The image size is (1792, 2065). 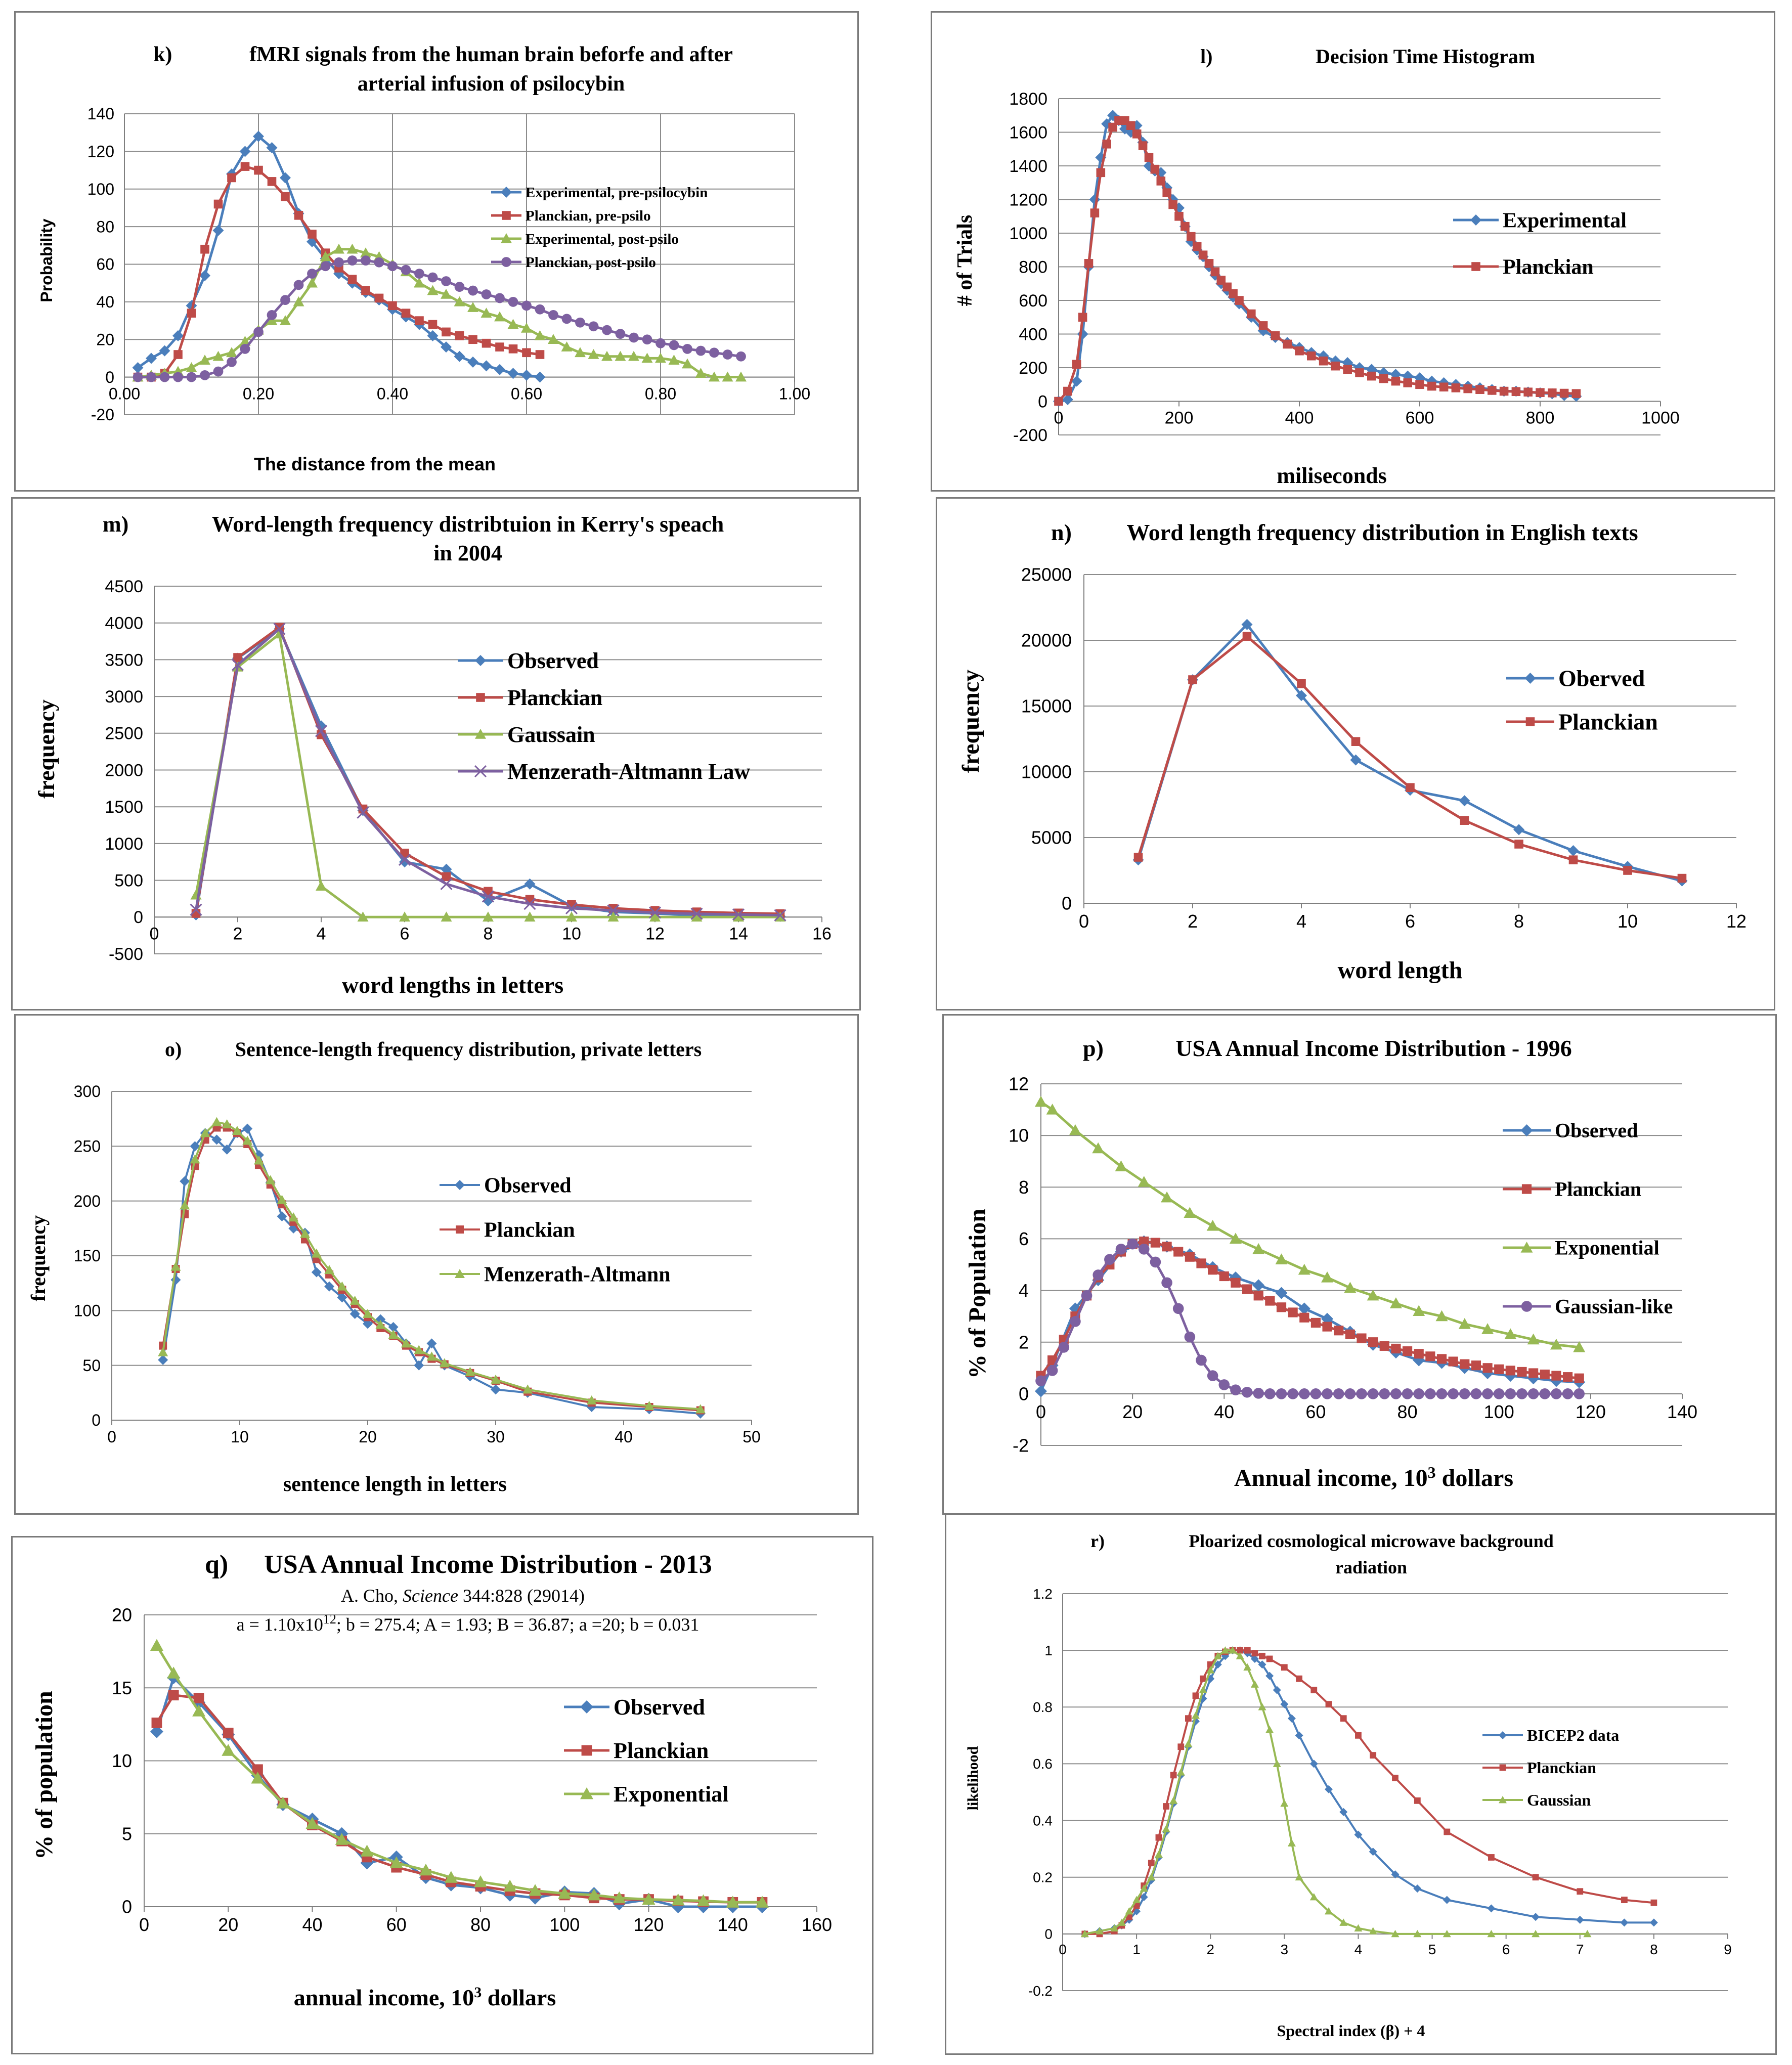 I want to click on chart-n-legend-marker, so click(x=1530, y=678).